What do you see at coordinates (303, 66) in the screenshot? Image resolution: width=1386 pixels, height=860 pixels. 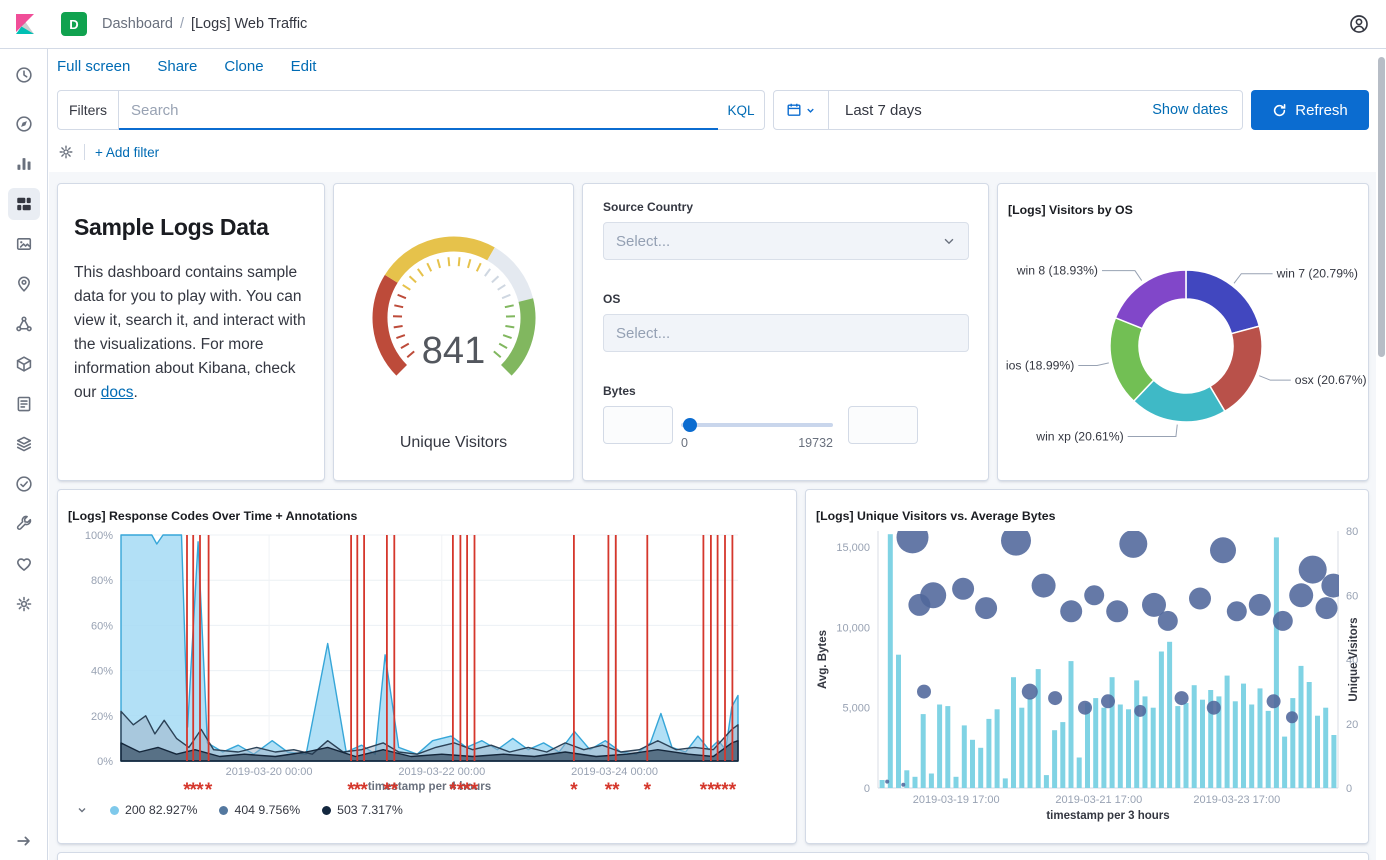 I see `edit-button: Edit` at bounding box center [303, 66].